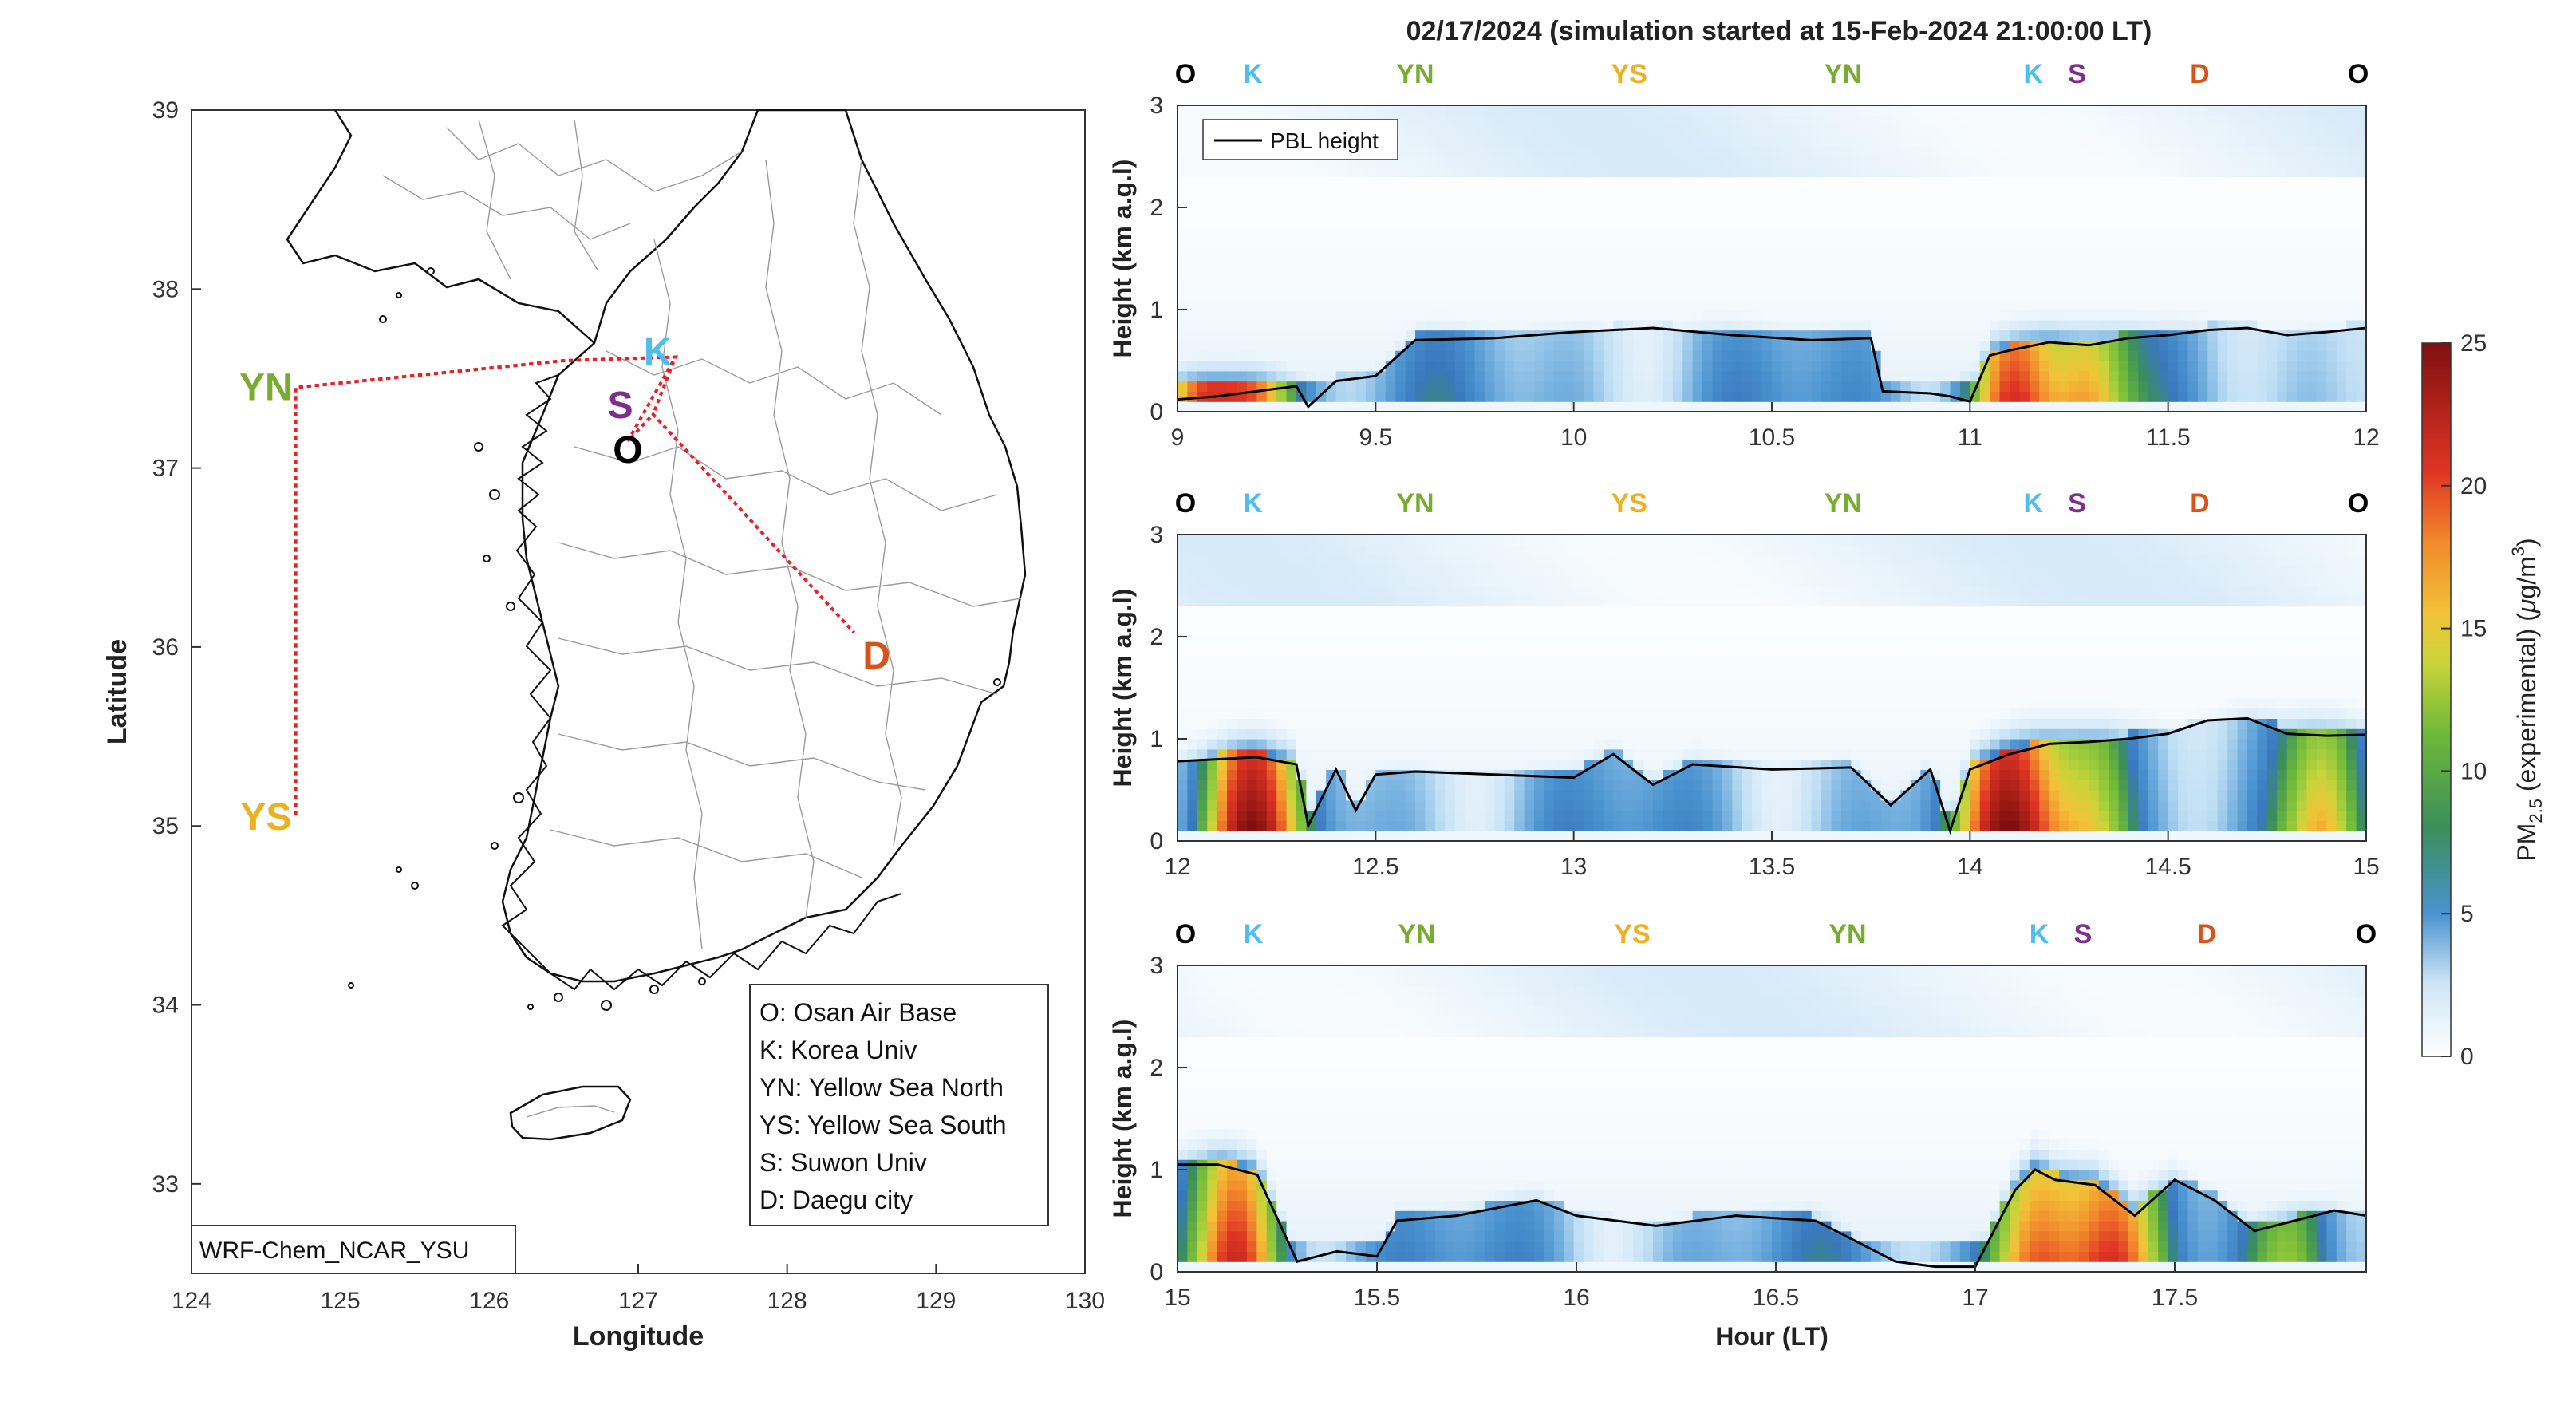 This screenshot has width=2576, height=1413. Describe the element at coordinates (166, 1006) in the screenshot. I see `map-ytick-label: 34` at that location.